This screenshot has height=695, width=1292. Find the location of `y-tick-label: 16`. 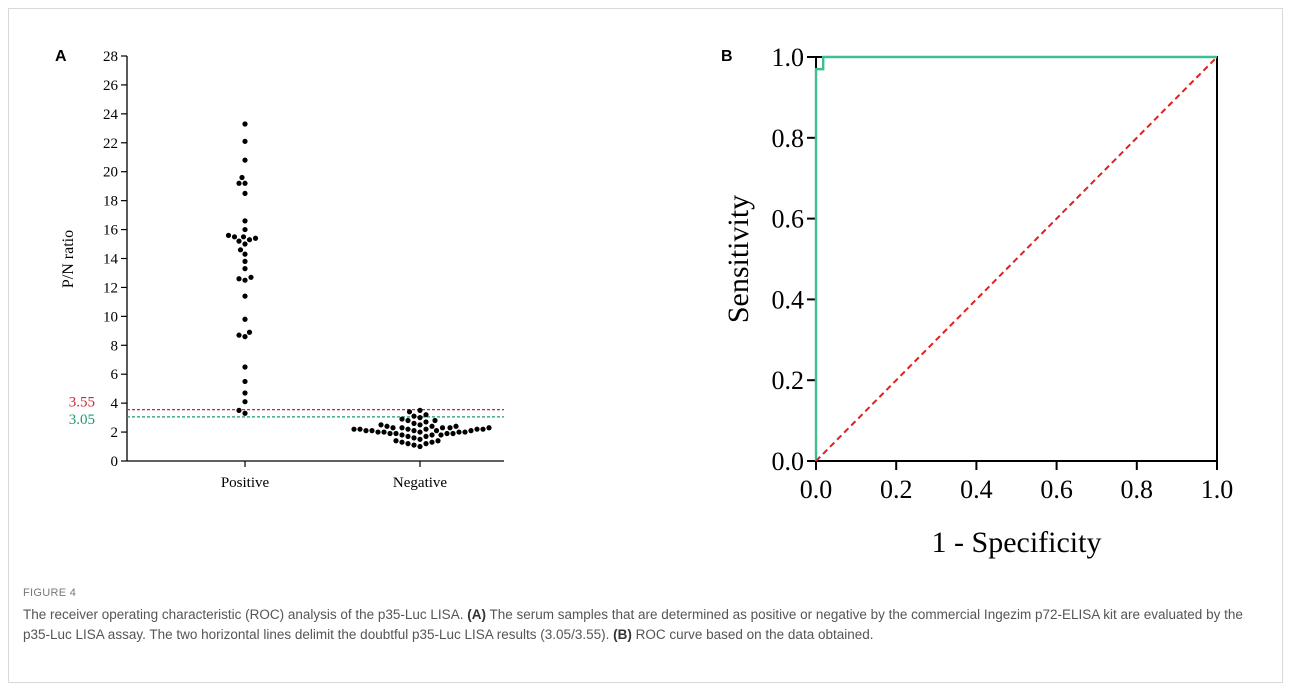

y-tick-label: 16 is located at coordinates (111, 231).